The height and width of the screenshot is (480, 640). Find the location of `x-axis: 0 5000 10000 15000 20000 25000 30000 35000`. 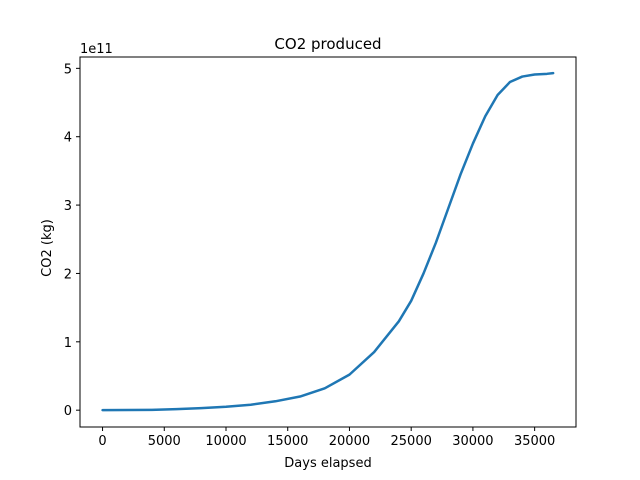

x-axis: 0 5000 10000 15000 20000 25000 30000 35000 is located at coordinates (326, 438).